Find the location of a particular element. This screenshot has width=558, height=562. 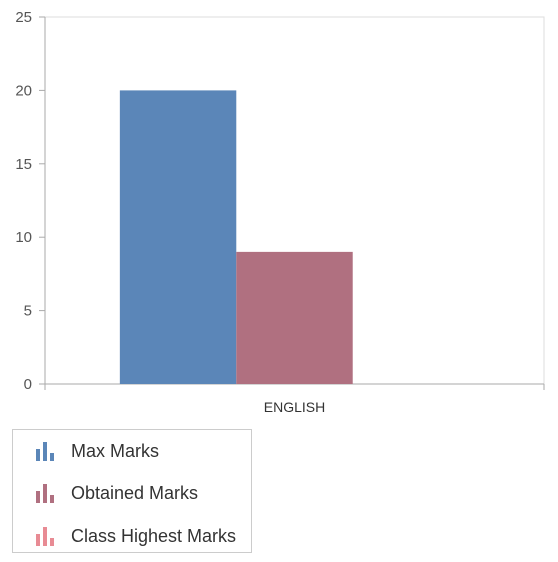

x-tick-label: ENGLISH is located at coordinates (294, 407).